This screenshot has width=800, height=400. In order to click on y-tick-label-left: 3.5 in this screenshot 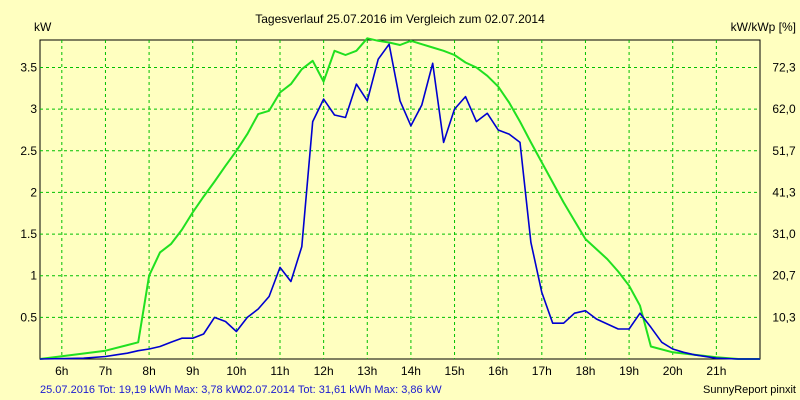, I will do `click(28, 67)`.